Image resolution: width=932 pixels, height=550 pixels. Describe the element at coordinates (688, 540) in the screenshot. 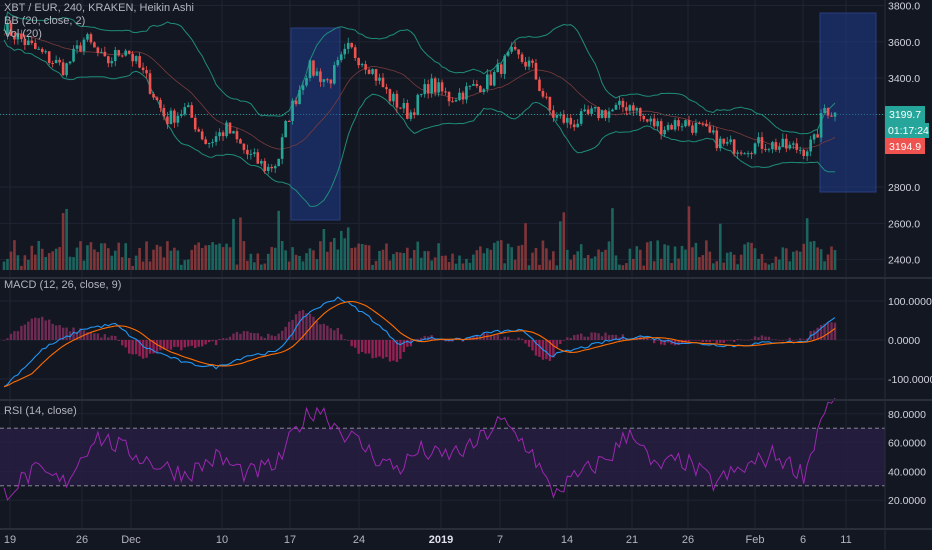

I see `x-tick-label: 26` at that location.